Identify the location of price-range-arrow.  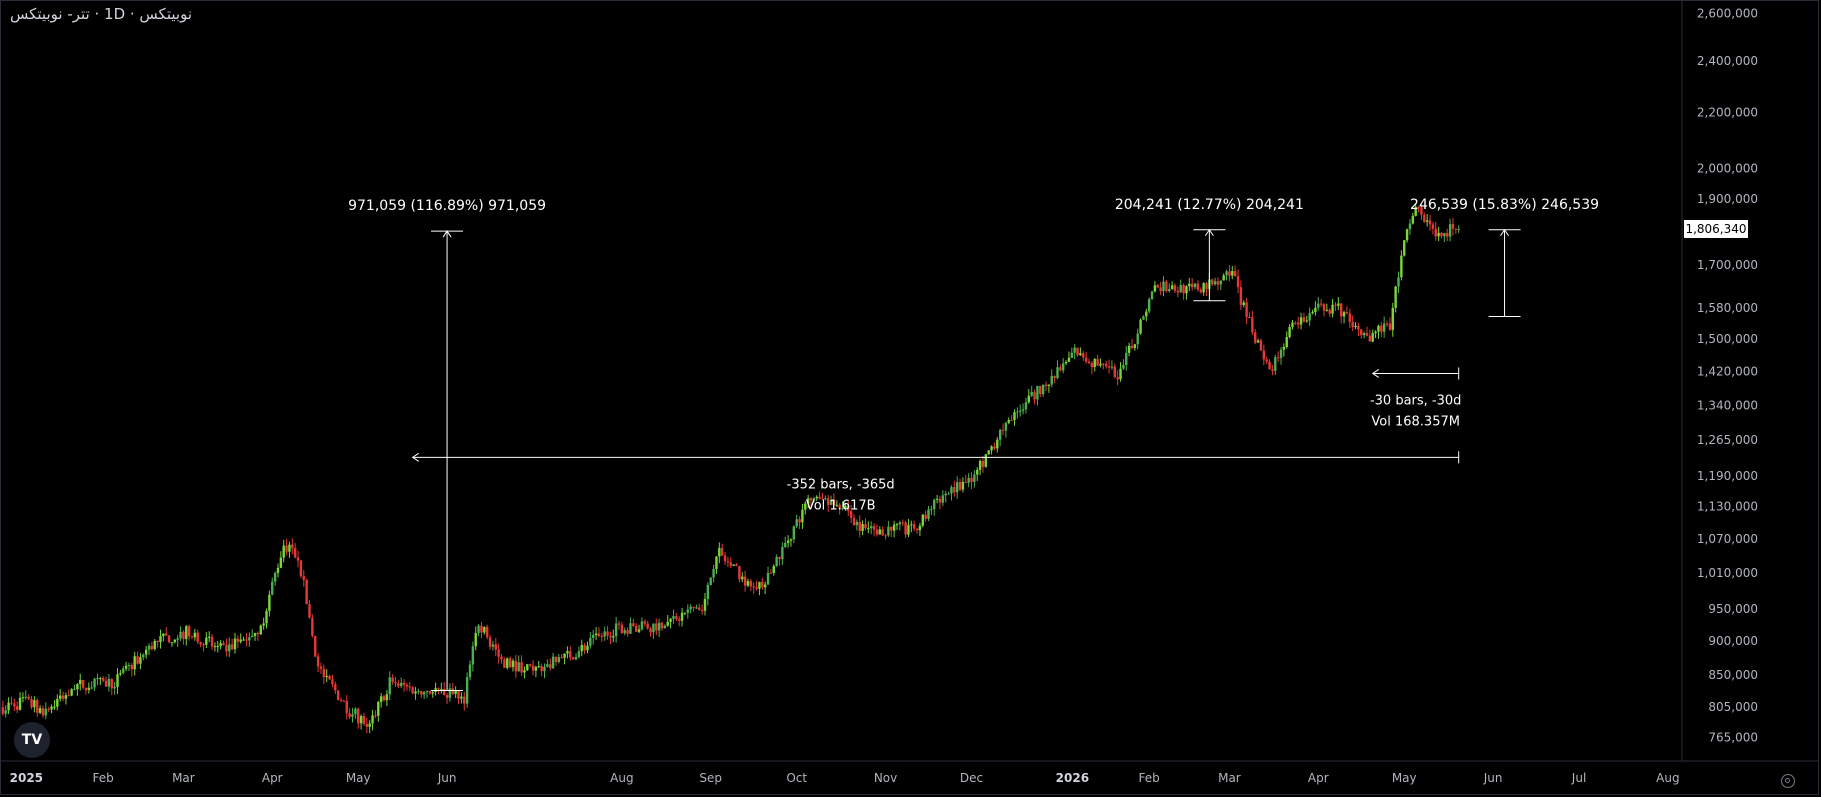
(1209, 232).